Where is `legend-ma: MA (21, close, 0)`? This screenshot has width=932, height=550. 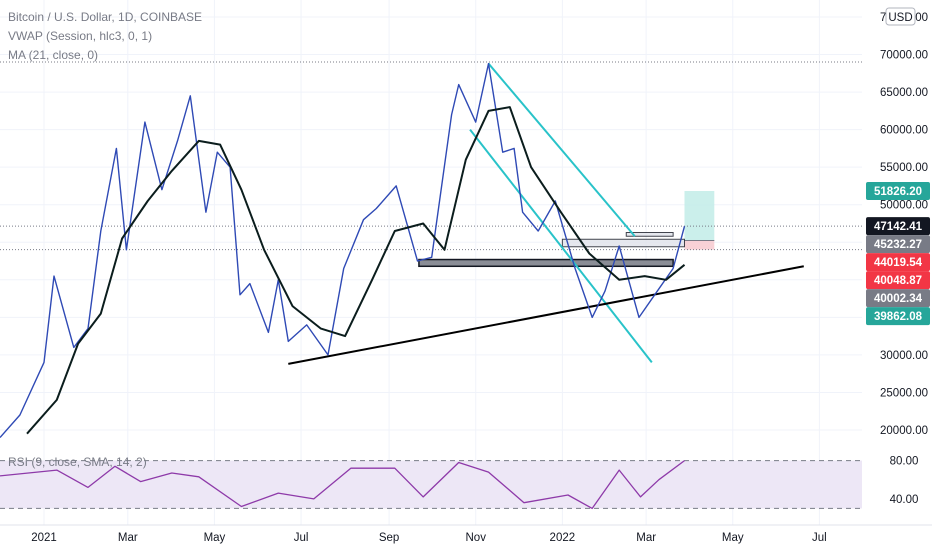
legend-ma: MA (21, close, 0) is located at coordinates (53, 55).